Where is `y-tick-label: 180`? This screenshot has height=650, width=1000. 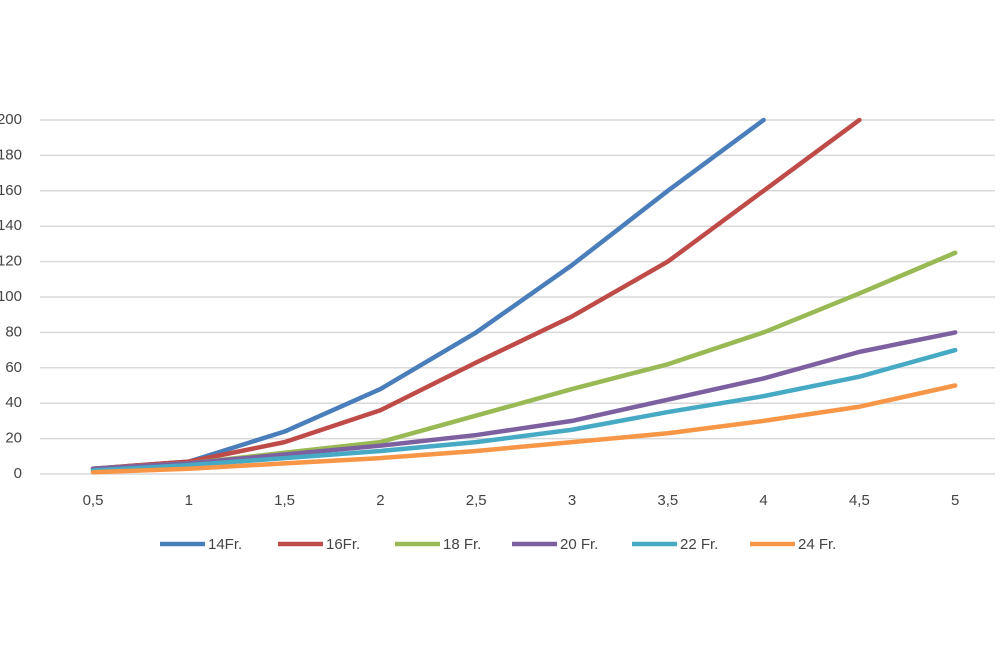 y-tick-label: 180 is located at coordinates (11, 154).